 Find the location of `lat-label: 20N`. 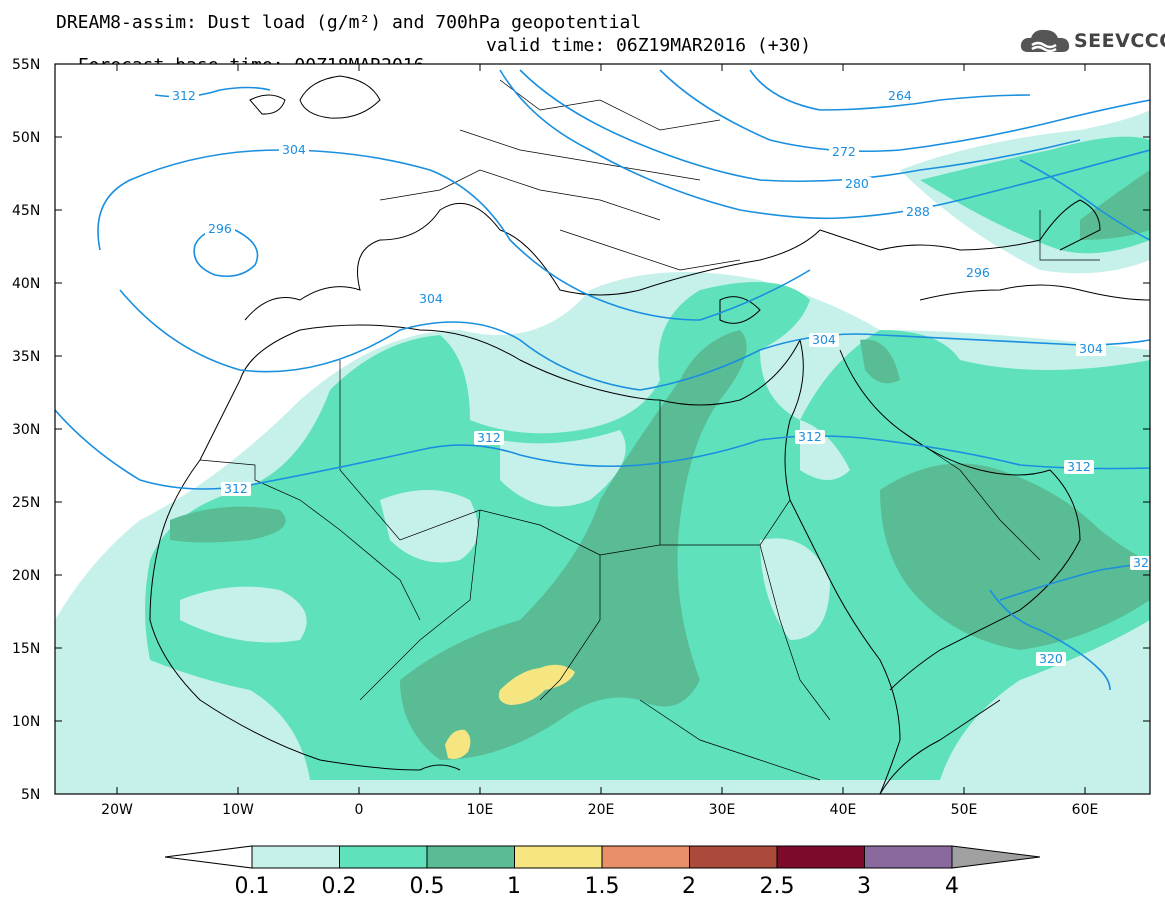

lat-label: 20N is located at coordinates (26, 576).